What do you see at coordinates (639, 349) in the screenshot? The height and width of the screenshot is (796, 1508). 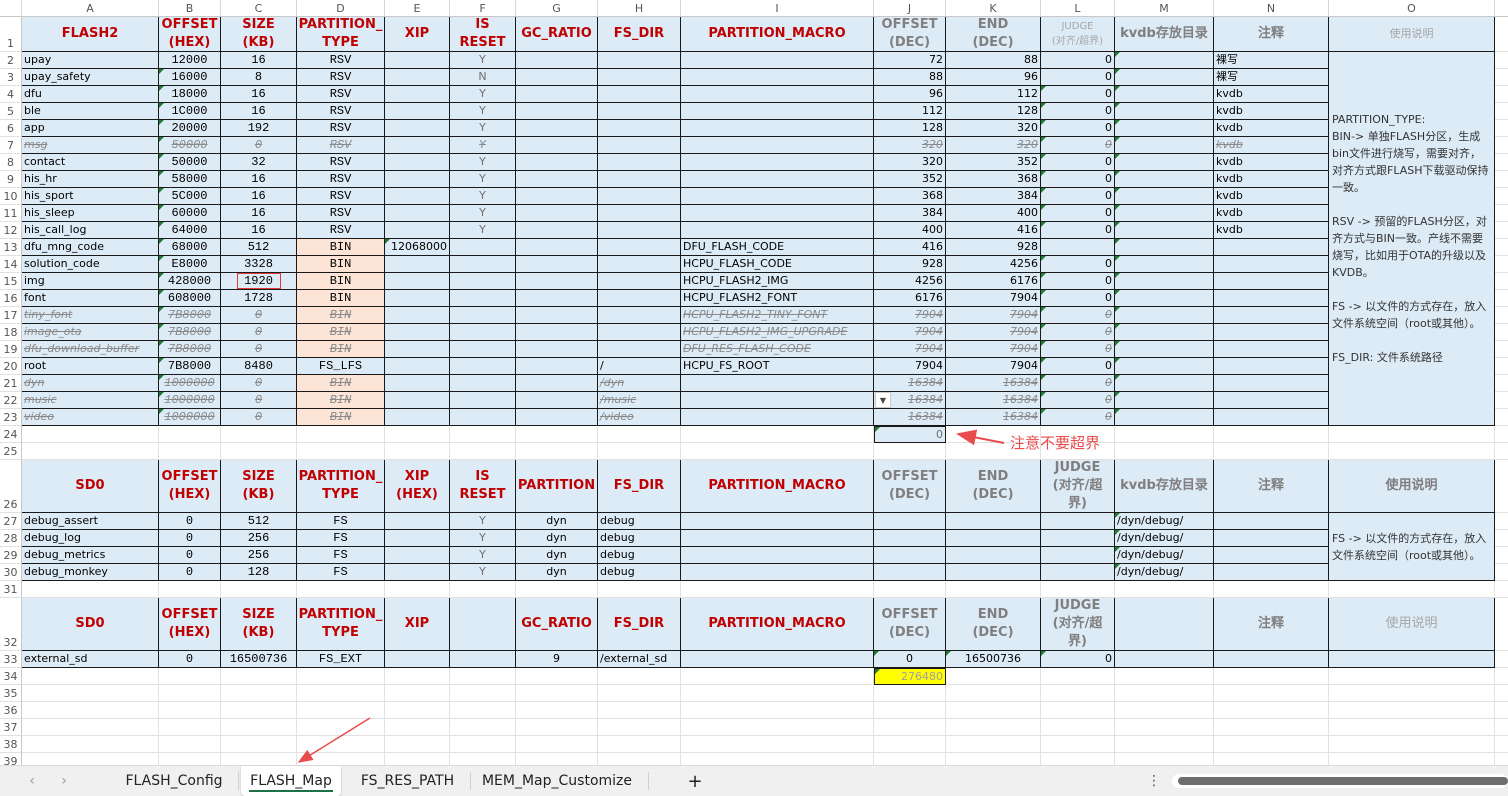 I see `cell-H19` at bounding box center [639, 349].